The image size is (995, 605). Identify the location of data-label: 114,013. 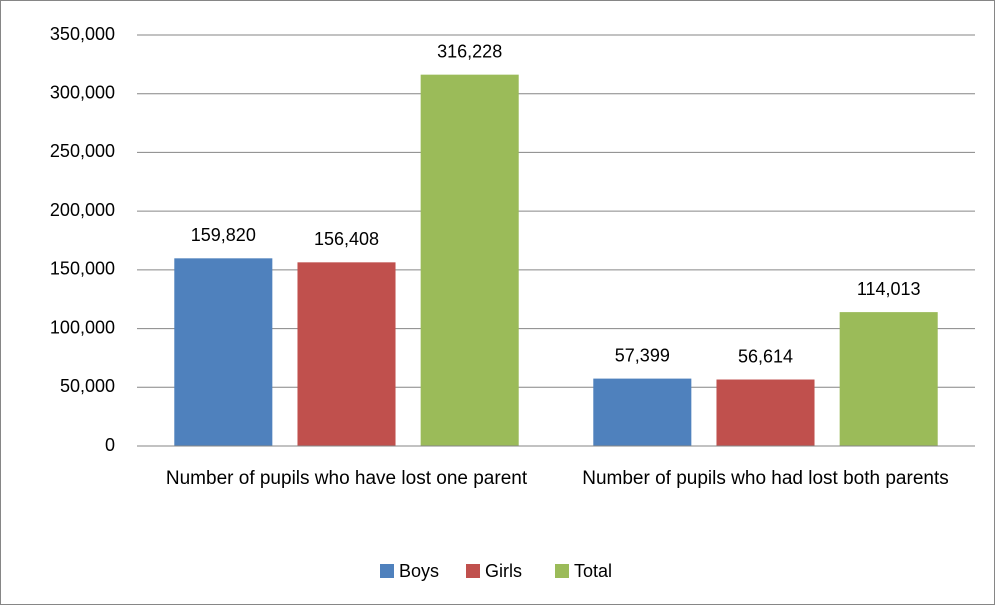
(889, 289).